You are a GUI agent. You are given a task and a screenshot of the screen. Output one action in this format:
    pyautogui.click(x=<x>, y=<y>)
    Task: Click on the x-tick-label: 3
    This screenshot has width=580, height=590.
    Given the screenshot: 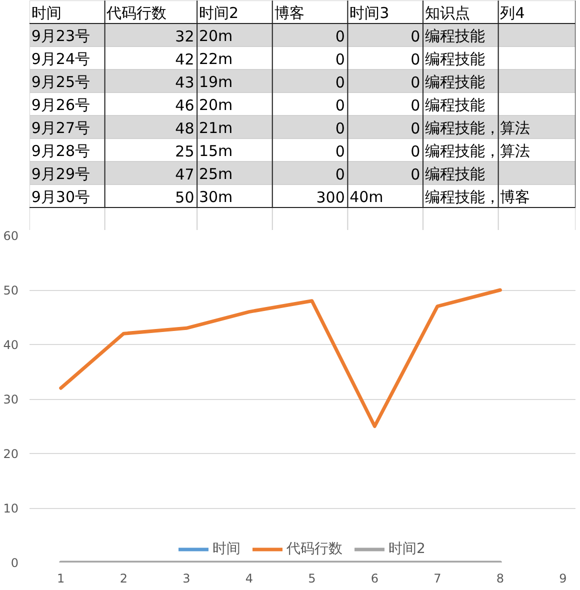 What is the action you would take?
    pyautogui.click(x=186, y=579)
    